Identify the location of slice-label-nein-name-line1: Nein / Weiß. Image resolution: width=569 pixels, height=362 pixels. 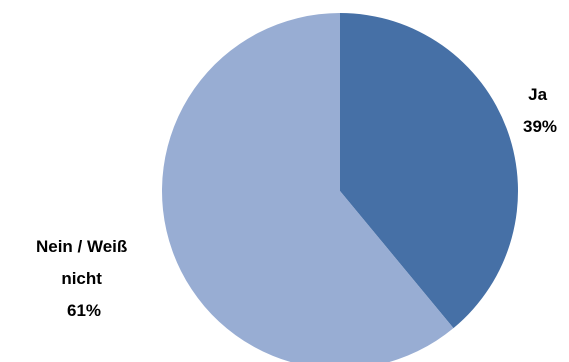
(81, 246).